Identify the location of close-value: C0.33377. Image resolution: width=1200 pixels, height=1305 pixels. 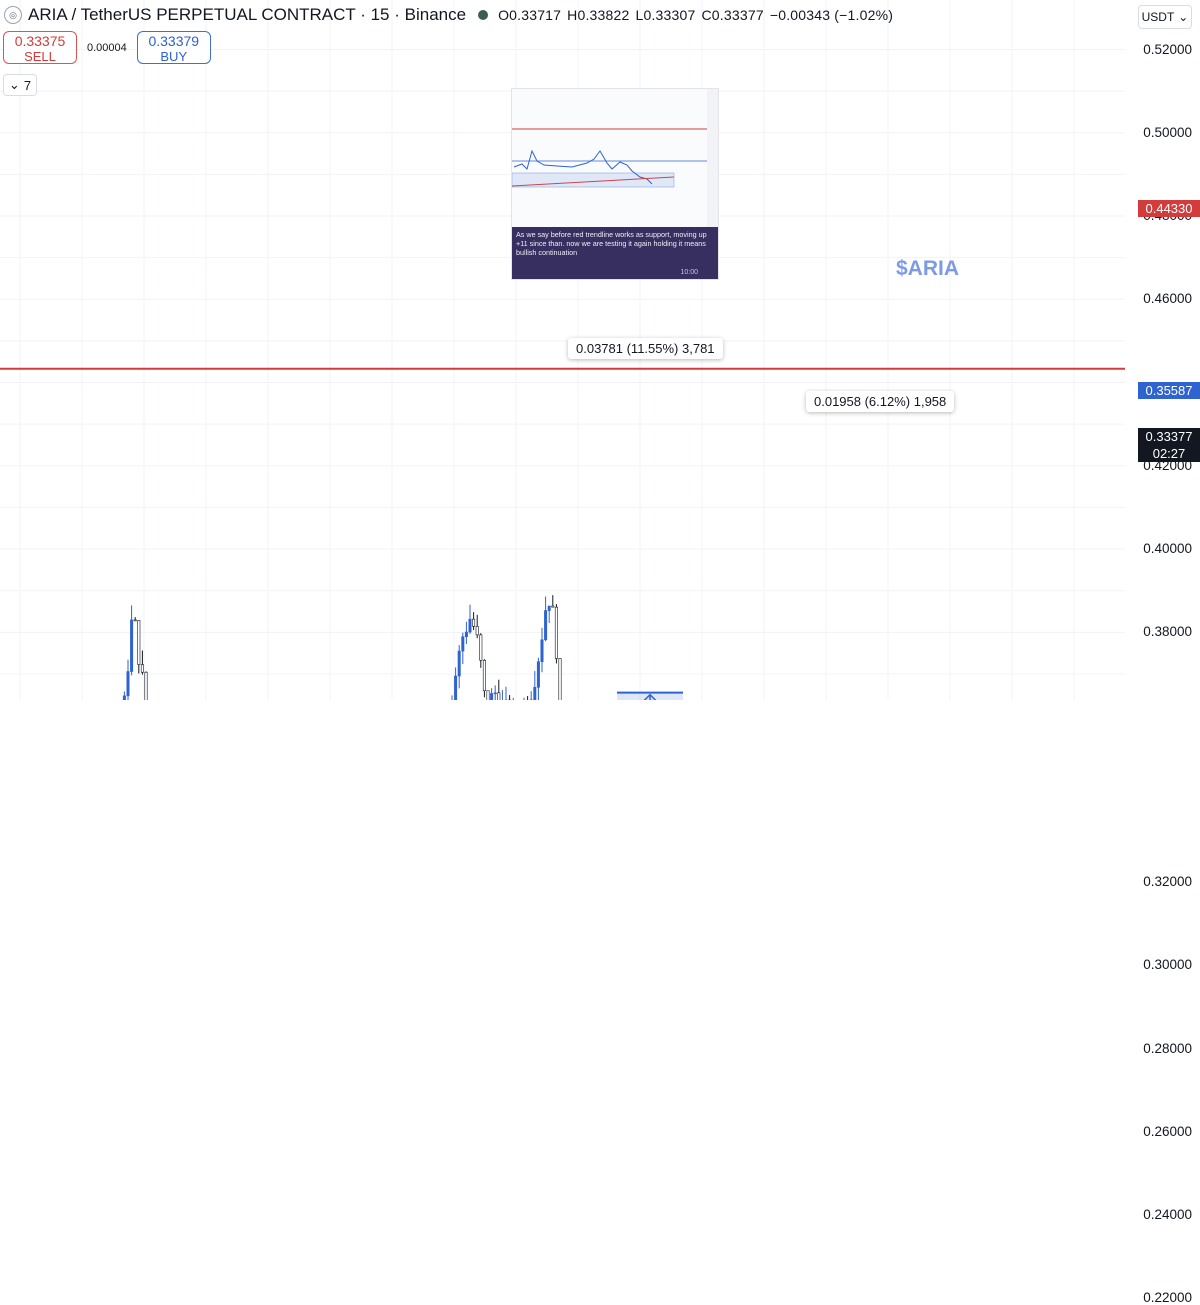
(733, 15).